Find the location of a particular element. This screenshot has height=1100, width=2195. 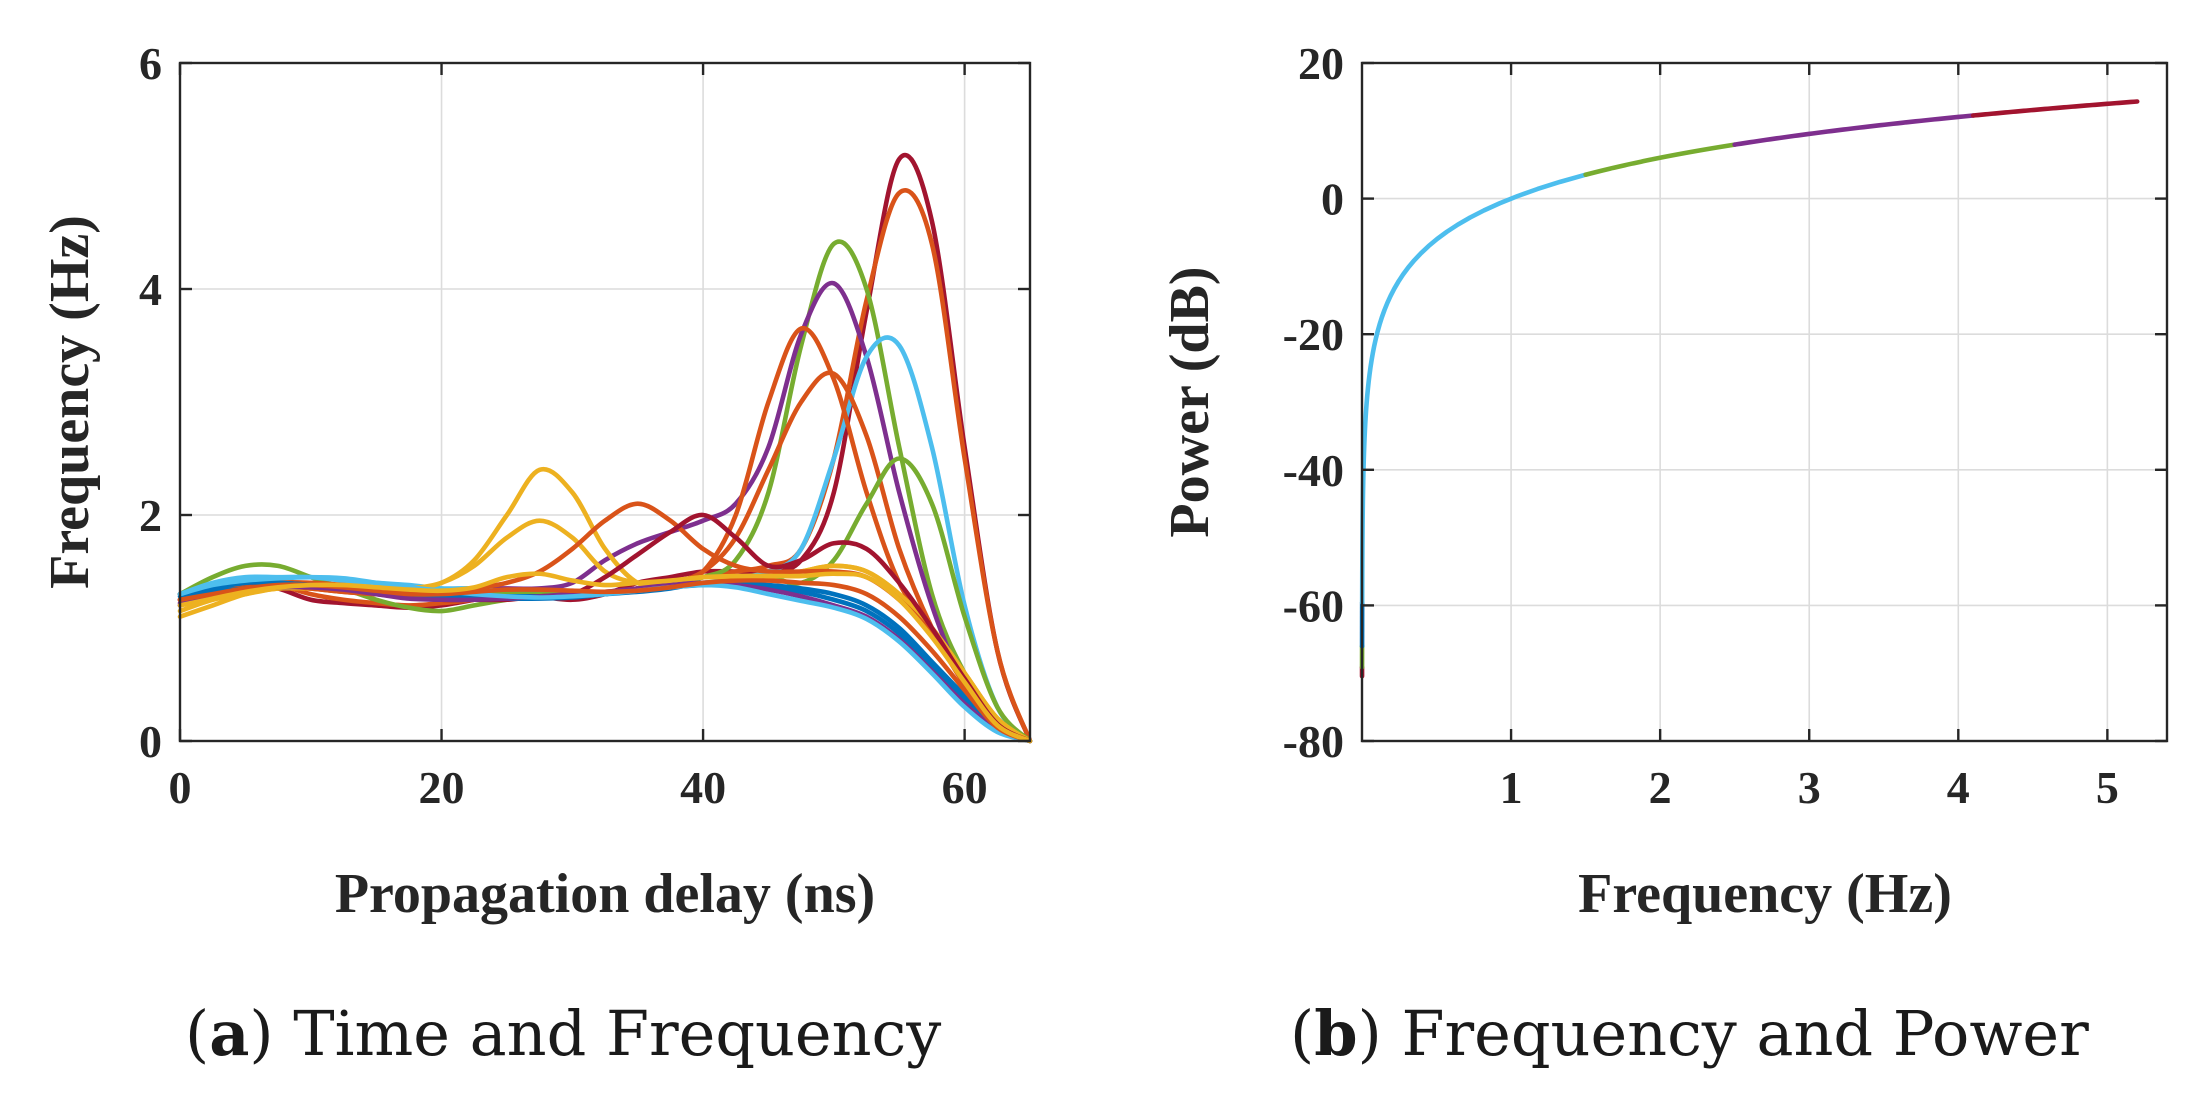

panel-a-caption-letter: a is located at coordinates (229, 1033).